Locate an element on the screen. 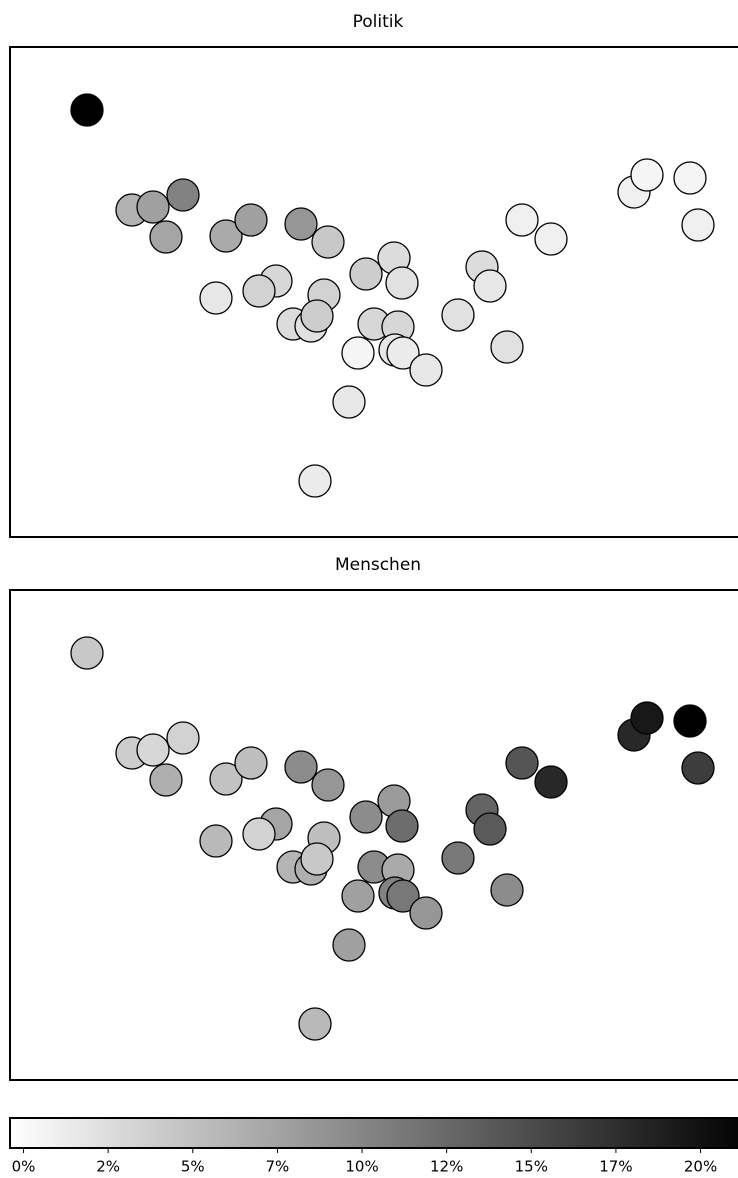 The height and width of the screenshot is (1178, 738). panel-title: Menschen is located at coordinates (378, 565).